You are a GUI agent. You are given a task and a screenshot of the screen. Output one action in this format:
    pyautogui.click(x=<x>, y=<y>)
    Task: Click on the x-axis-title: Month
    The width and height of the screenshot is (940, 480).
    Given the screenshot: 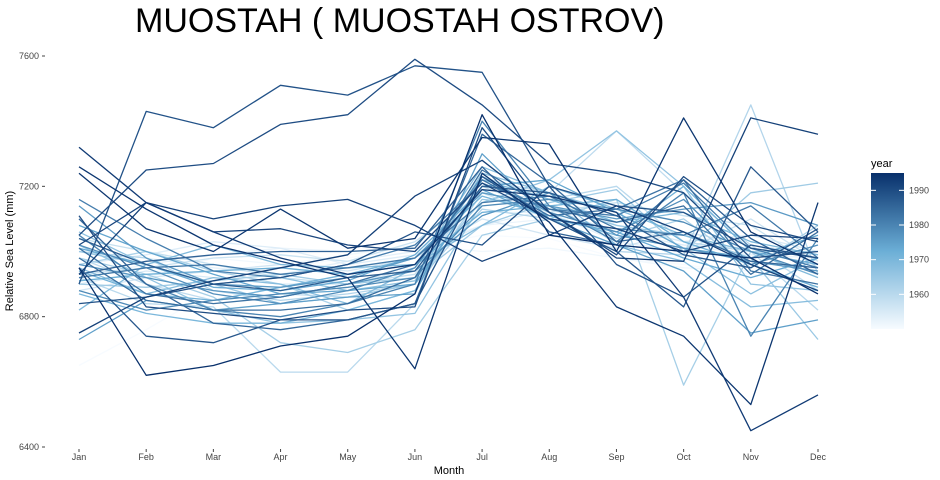 What is the action you would take?
    pyautogui.click(x=449, y=471)
    